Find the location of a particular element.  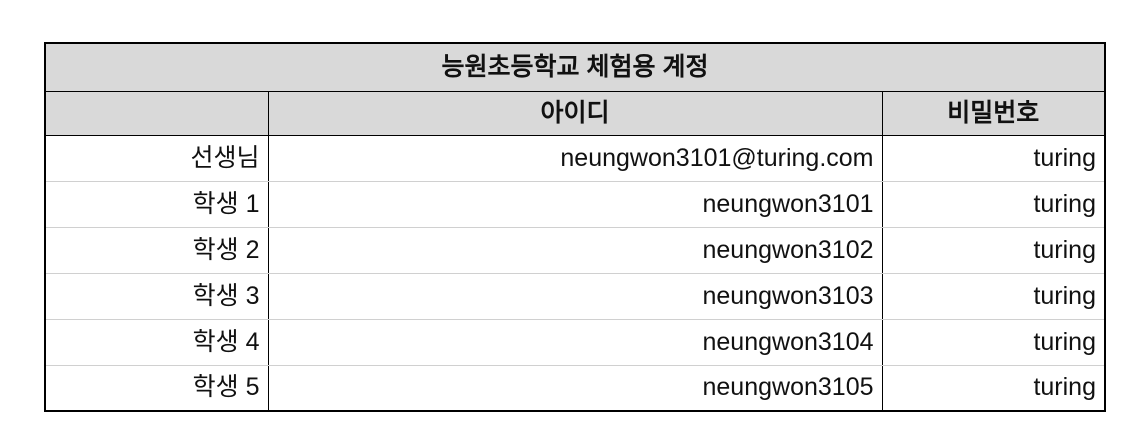

title-row: 능원초등학교 체험용 계정 is located at coordinates (575, 67).